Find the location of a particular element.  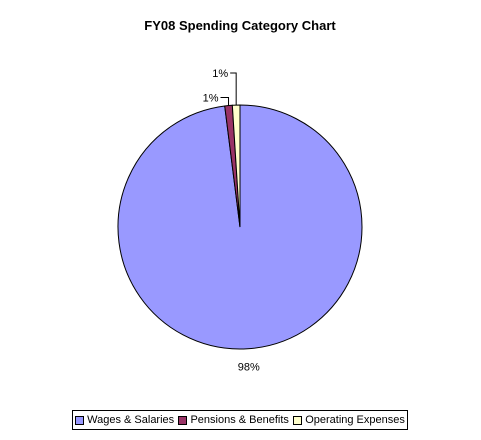

legend-label-wages: Wages & Salaries is located at coordinates (131, 420).